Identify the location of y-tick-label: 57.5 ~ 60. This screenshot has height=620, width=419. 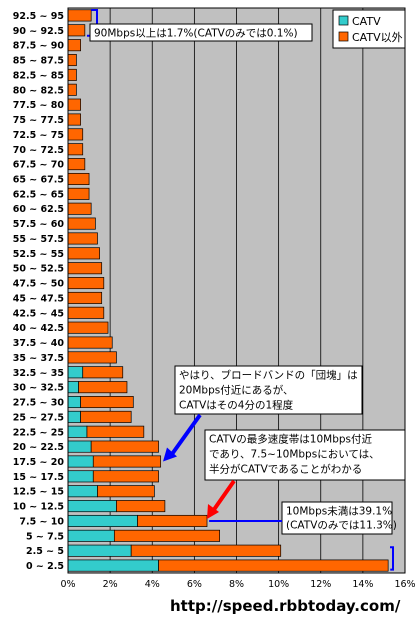
(39, 224).